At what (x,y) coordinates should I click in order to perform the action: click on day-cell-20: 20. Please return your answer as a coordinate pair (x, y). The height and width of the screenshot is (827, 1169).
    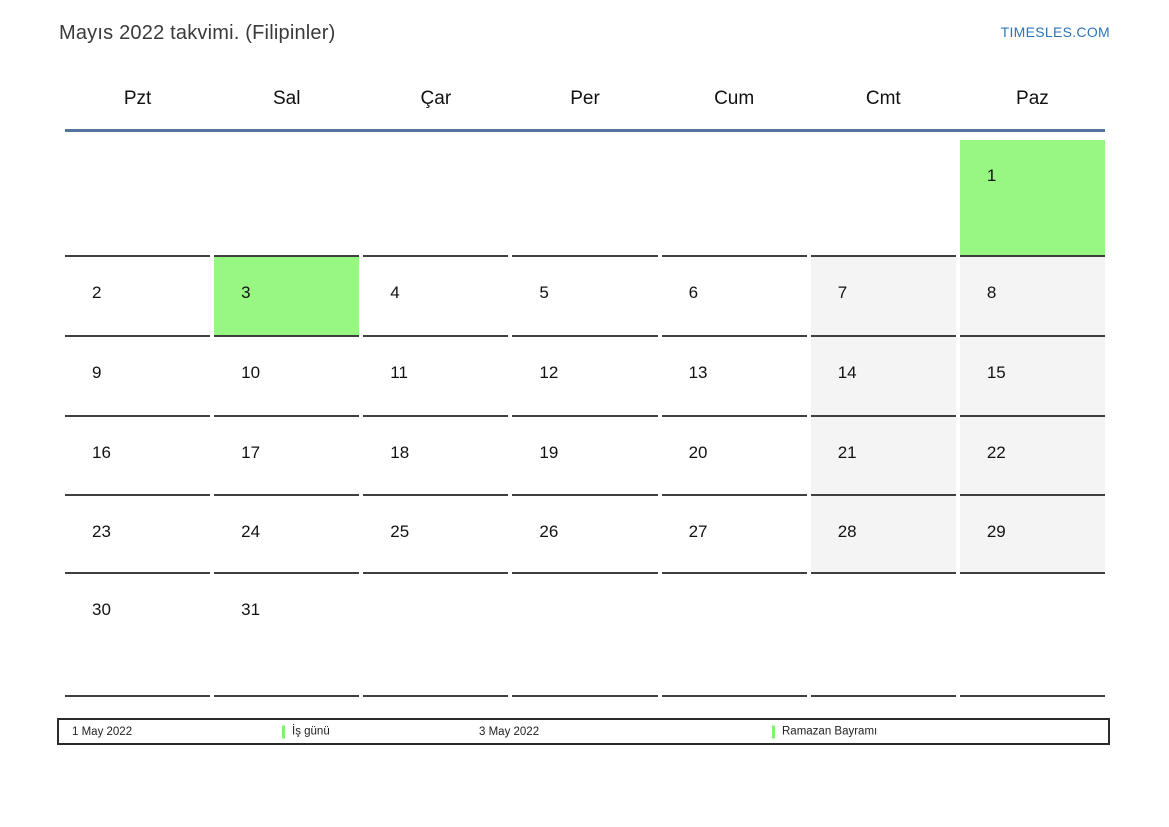
    Looking at the image, I should click on (734, 456).